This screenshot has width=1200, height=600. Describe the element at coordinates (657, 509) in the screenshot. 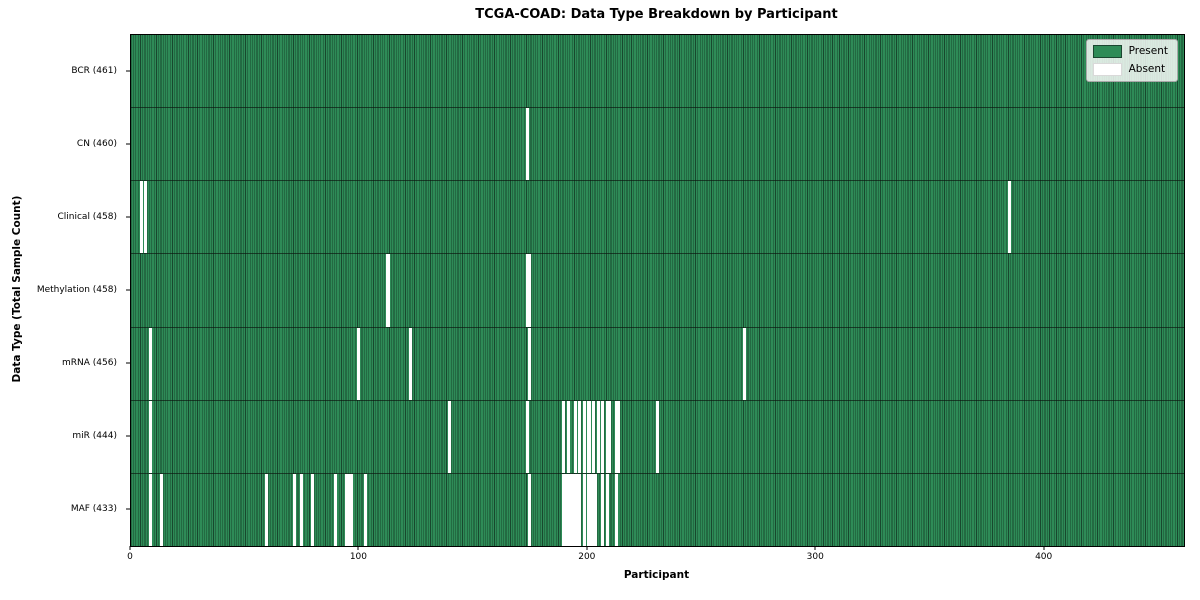

I see `heatmap-row-maf` at that location.